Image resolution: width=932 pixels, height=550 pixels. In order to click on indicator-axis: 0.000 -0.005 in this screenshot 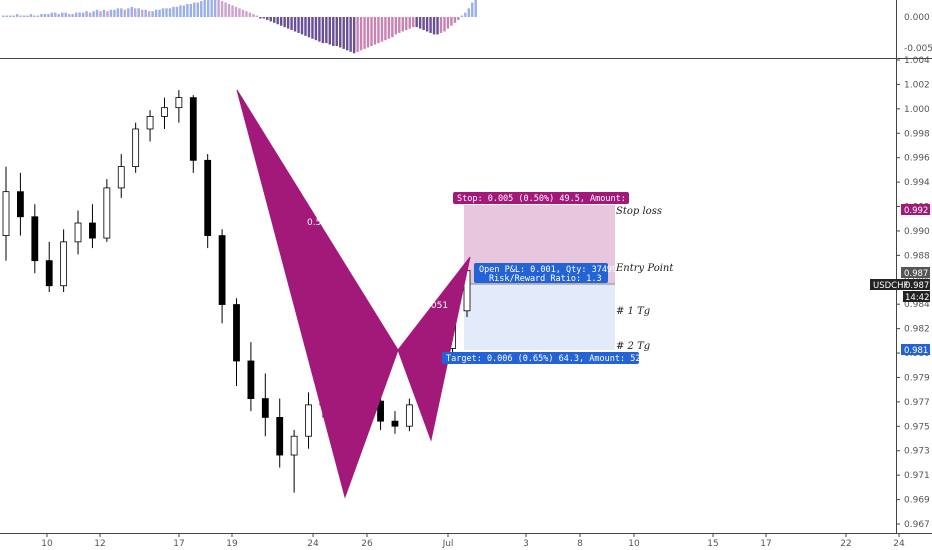, I will do `click(918, 33)`.